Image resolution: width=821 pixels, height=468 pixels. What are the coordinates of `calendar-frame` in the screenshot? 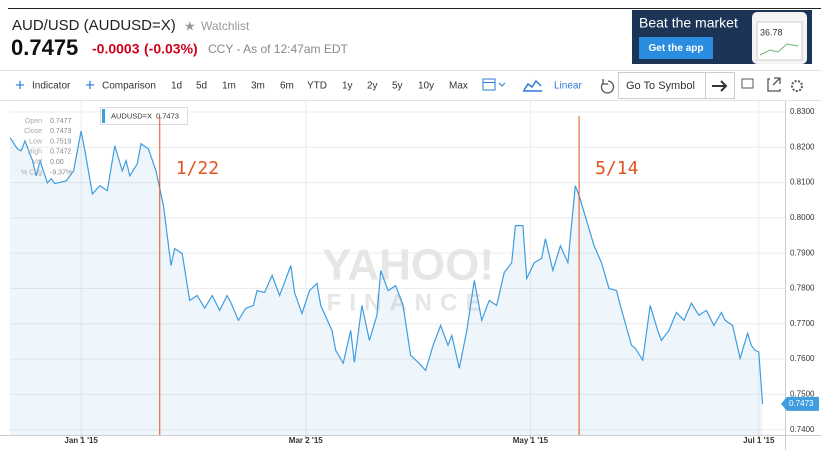 It's located at (489, 84).